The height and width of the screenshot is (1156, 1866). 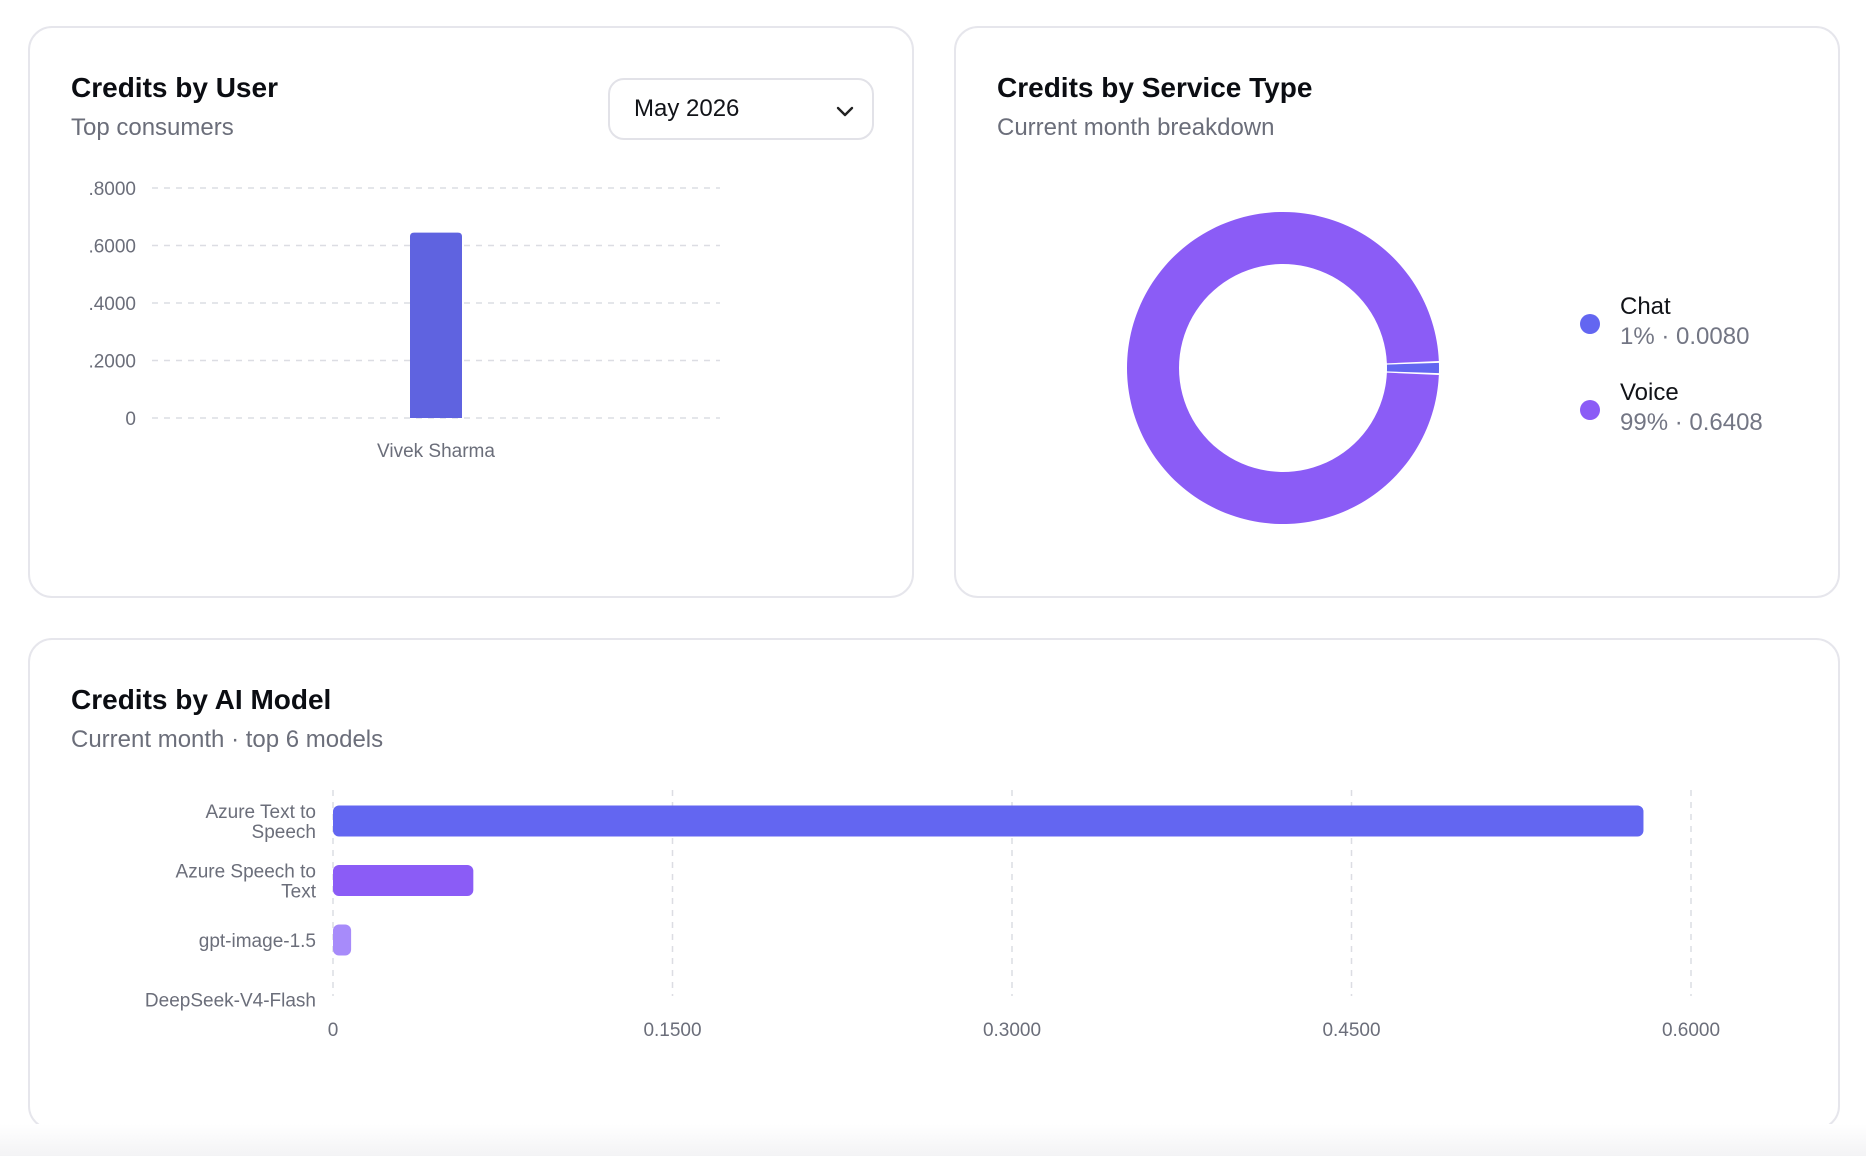 I want to click on service-donut-chart, so click(x=1283, y=368).